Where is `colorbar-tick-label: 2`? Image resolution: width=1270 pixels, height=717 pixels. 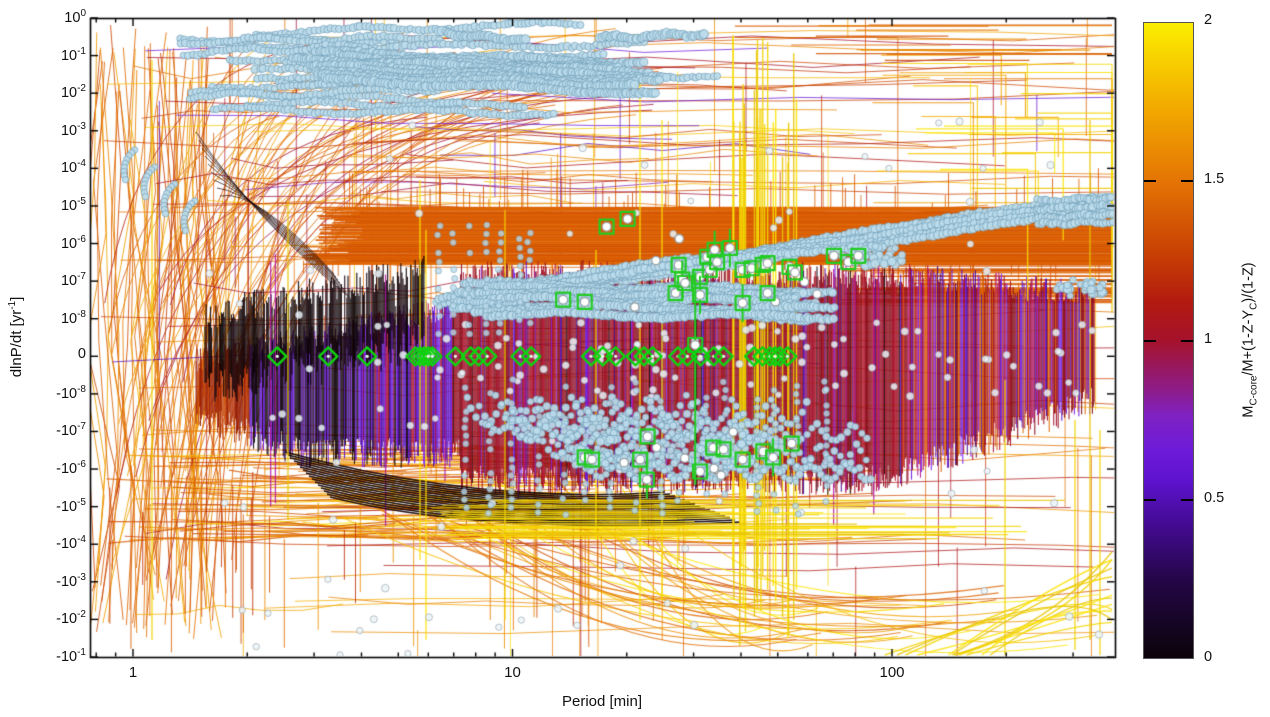 colorbar-tick-label: 2 is located at coordinates (1208, 20).